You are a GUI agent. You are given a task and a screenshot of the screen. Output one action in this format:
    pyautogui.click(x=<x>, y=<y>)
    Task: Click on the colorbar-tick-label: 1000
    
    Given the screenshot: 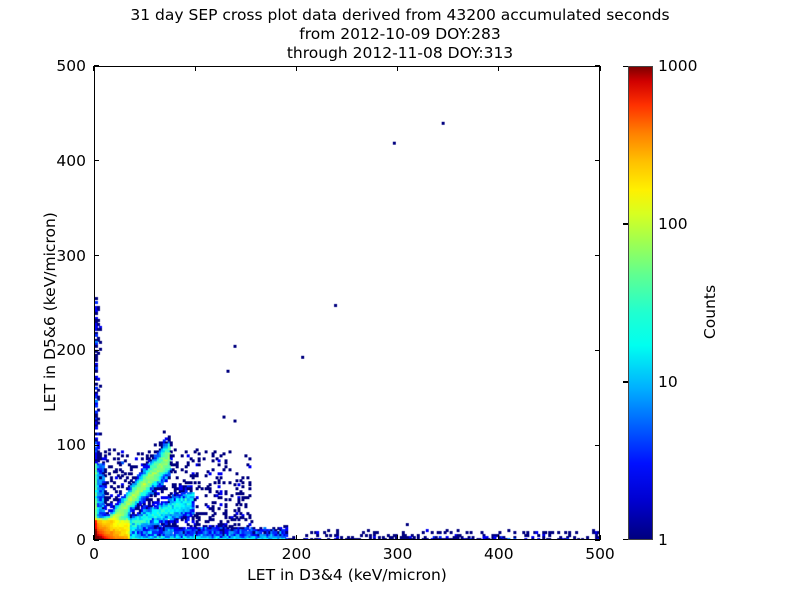 What is the action you would take?
    pyautogui.click(x=678, y=66)
    